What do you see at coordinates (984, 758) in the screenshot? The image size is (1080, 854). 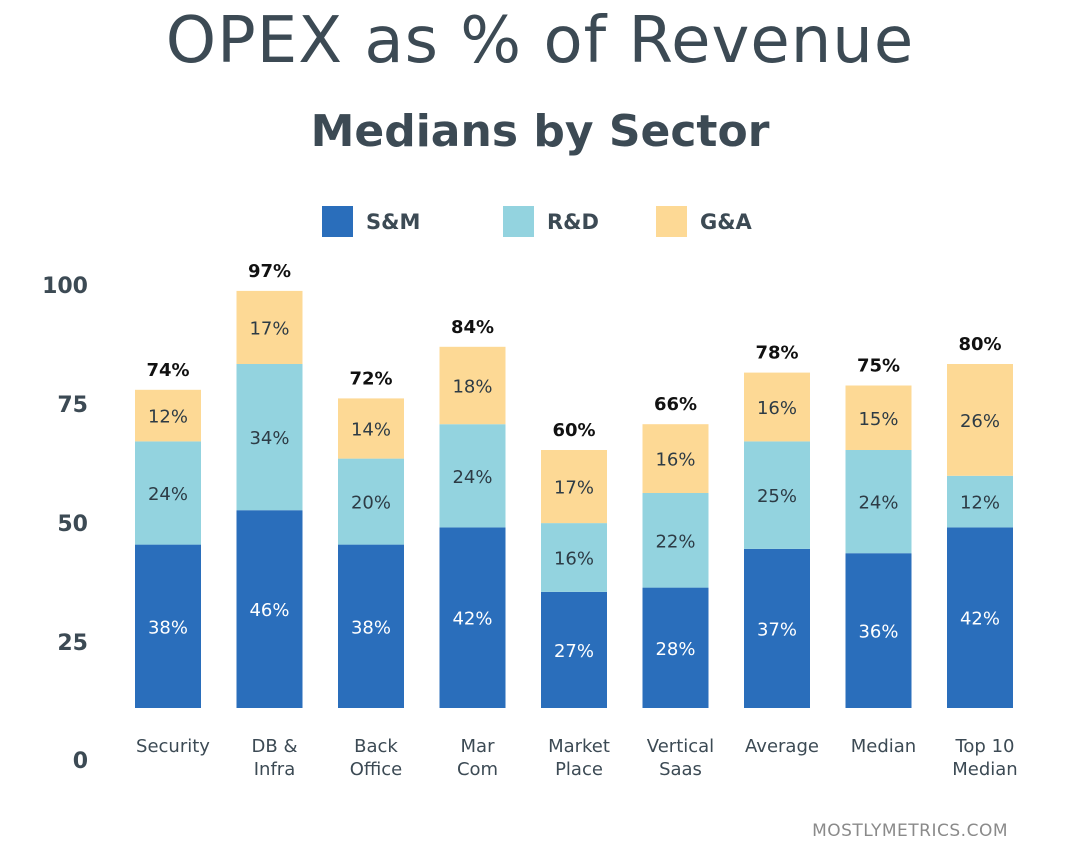 I see `x-tick-label: Top 10 Median` at bounding box center [984, 758].